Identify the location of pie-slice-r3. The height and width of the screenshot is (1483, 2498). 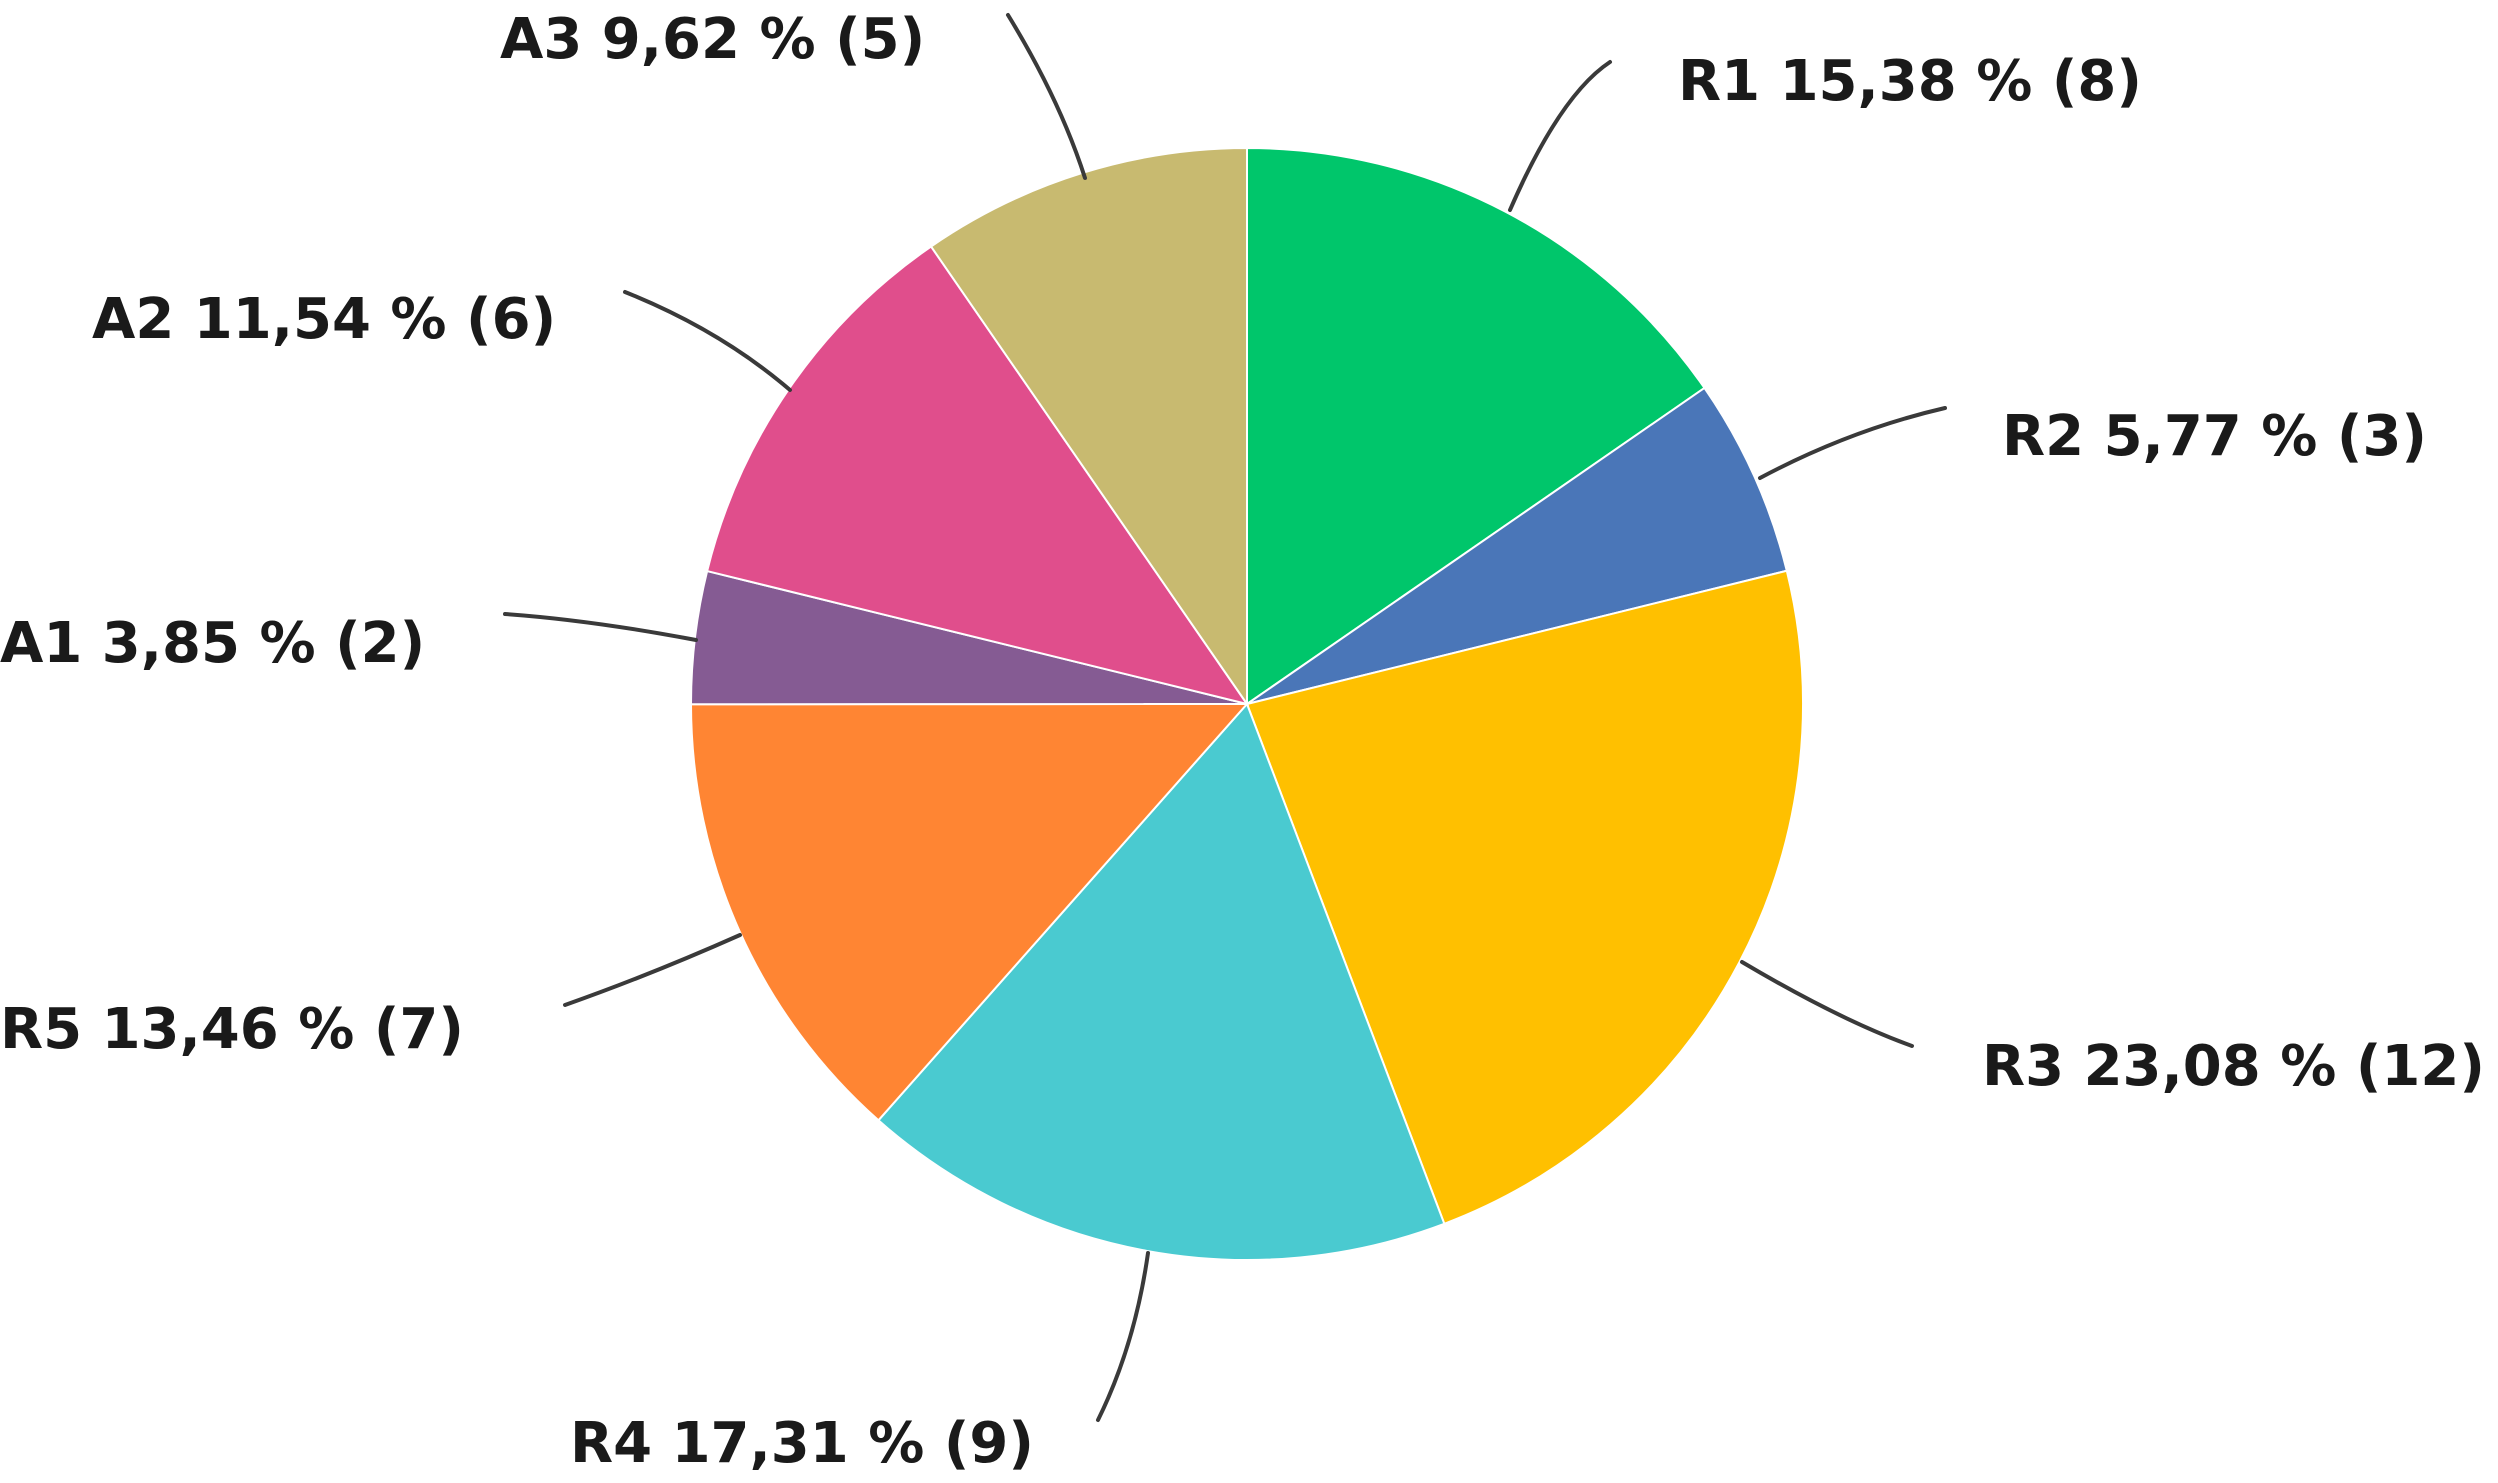
(1524, 897).